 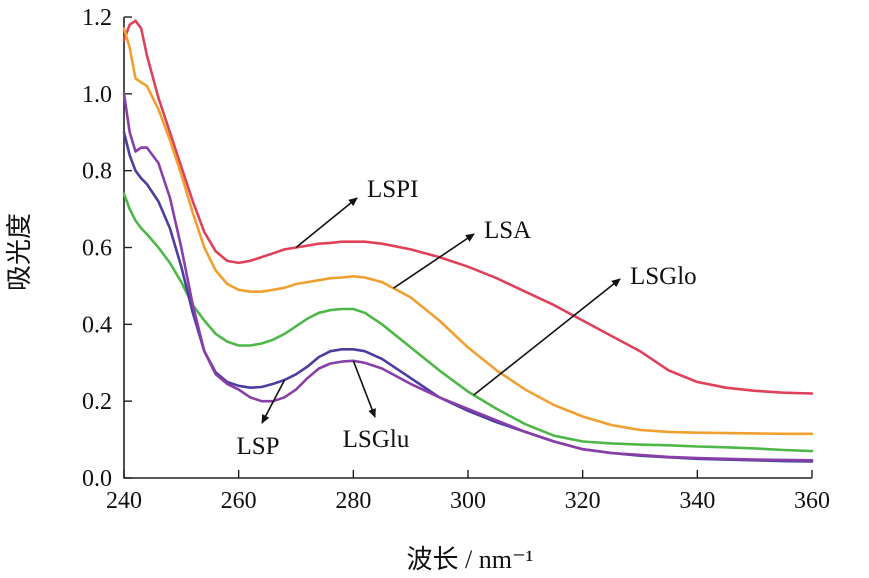 What do you see at coordinates (97, 172) in the screenshot?
I see `y-tick-label: 0.8` at bounding box center [97, 172].